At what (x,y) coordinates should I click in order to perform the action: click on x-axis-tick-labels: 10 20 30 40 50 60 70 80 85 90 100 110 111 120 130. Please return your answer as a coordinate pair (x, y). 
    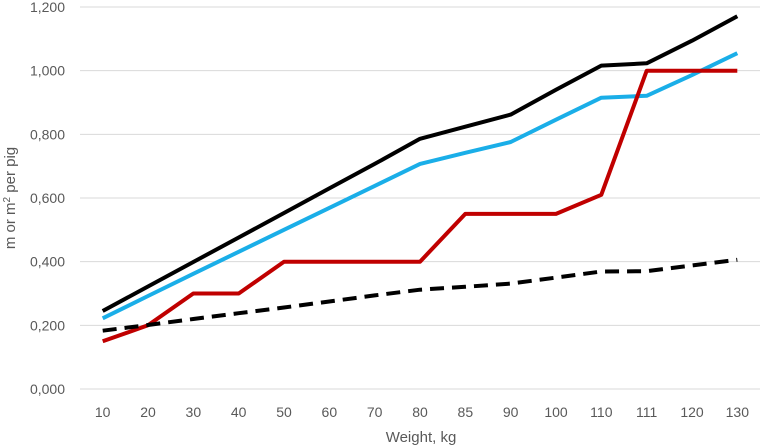
    Looking at the image, I should click on (422, 412).